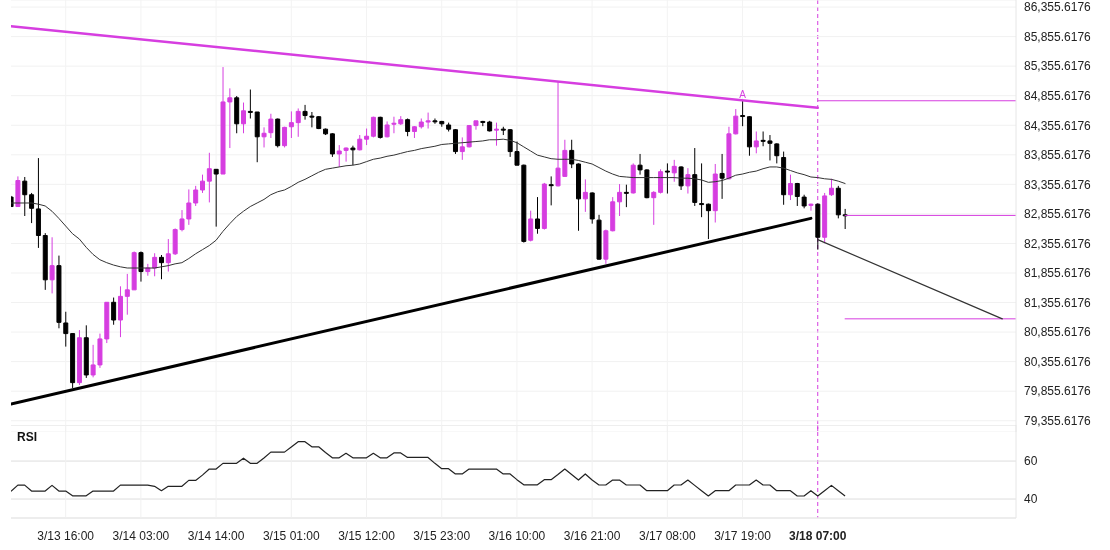  Describe the element at coordinates (66, 536) in the screenshot. I see `x-tick-label: 3/13 16:00` at that location.